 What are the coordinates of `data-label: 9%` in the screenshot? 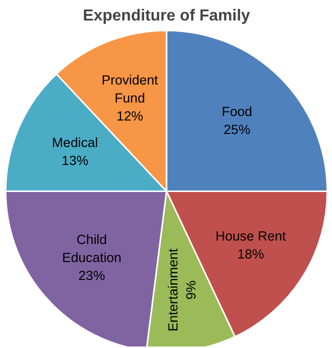 It's located at (191, 290).